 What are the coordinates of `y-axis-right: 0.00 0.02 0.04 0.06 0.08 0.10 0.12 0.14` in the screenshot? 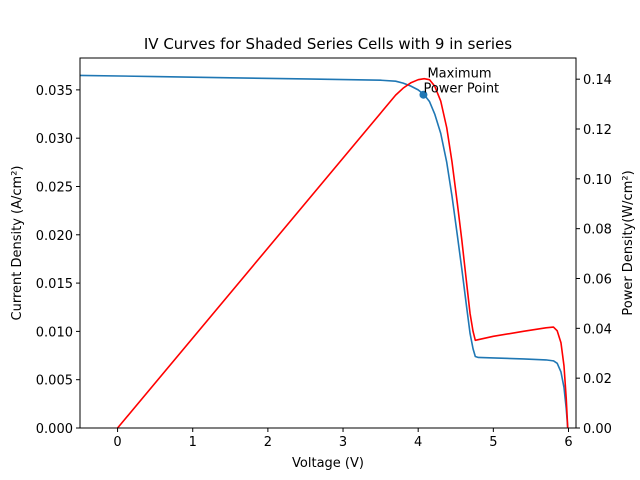 It's located at (594, 255).